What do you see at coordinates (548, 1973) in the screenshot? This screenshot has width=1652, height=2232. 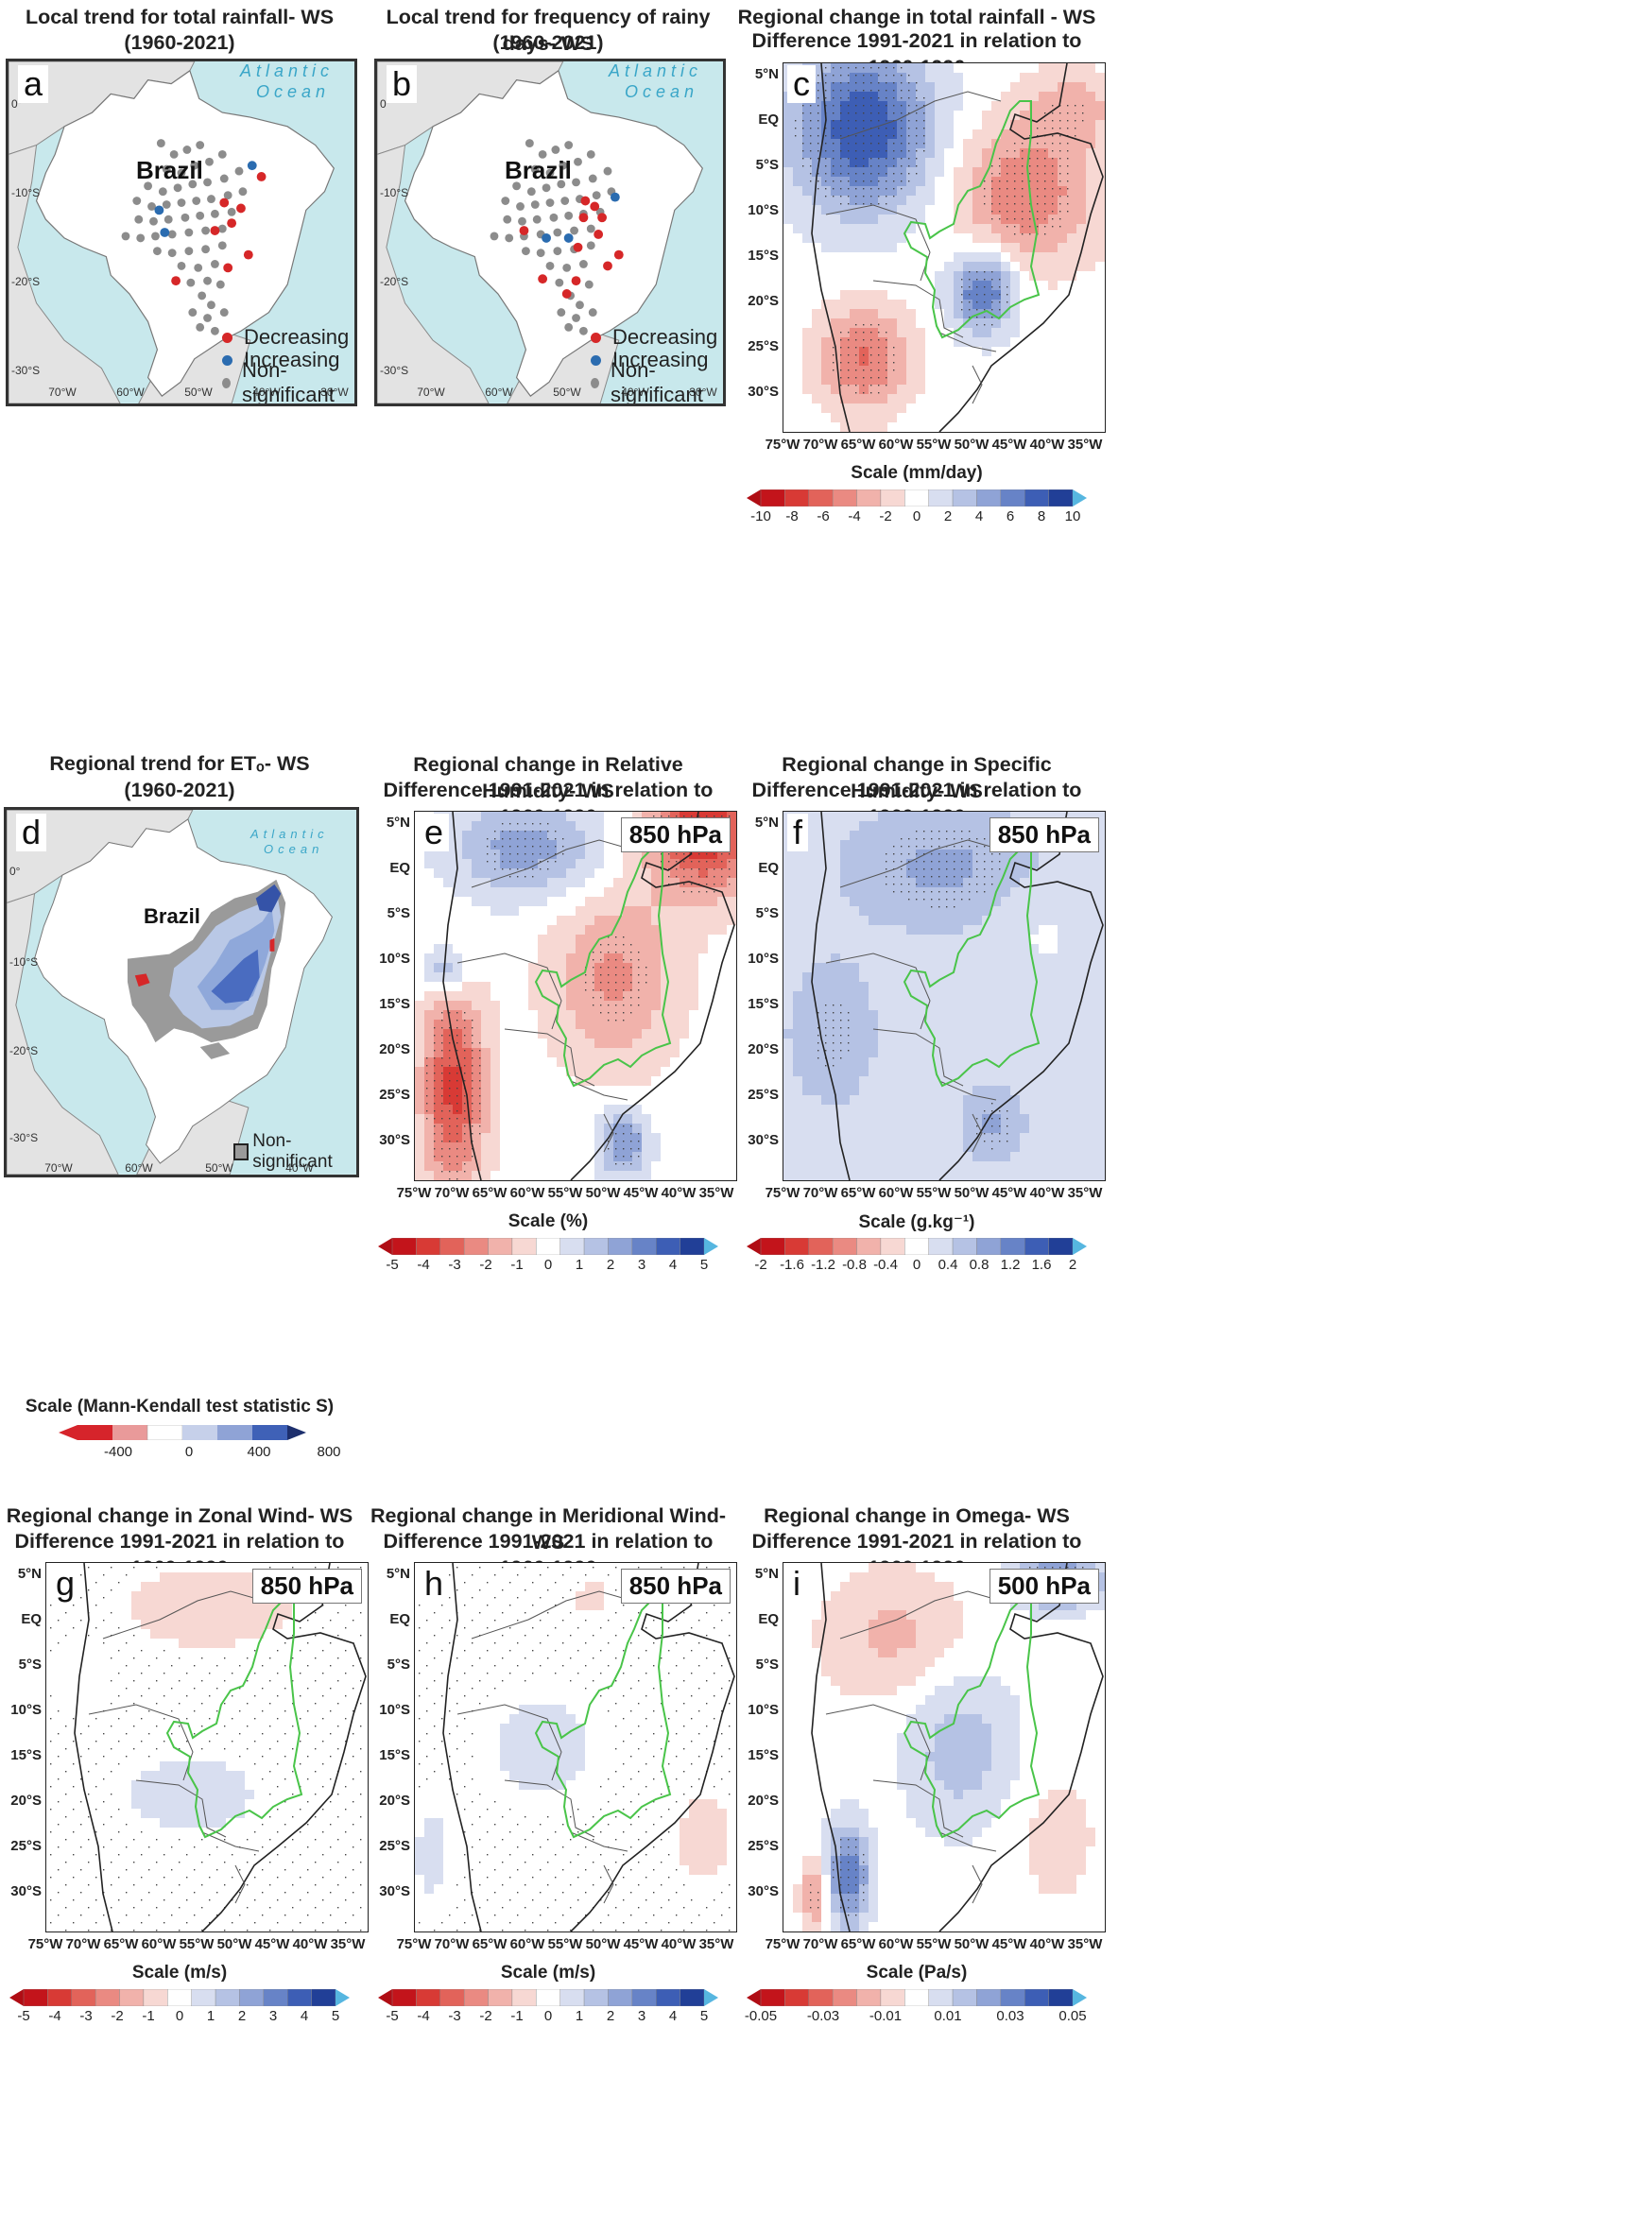 I see `scale-title: Scale (m/s)` at bounding box center [548, 1973].